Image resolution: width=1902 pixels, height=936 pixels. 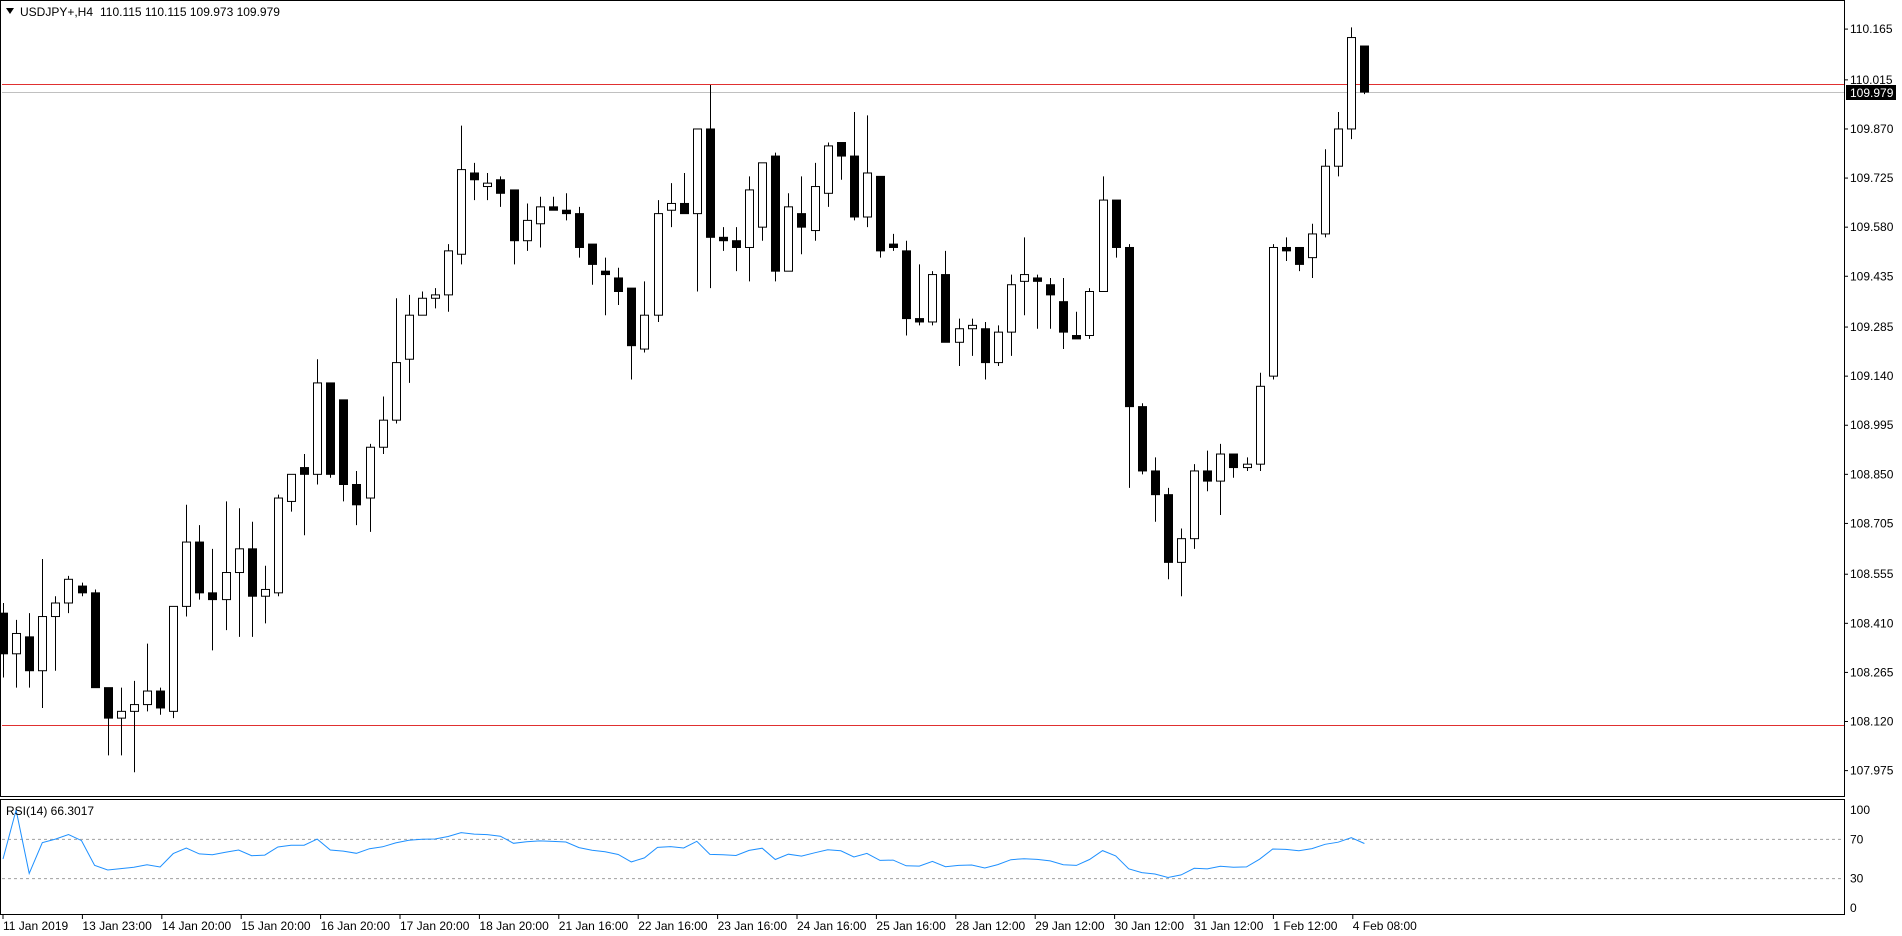 I want to click on current-price-label: 109.979, so click(x=1872, y=93).